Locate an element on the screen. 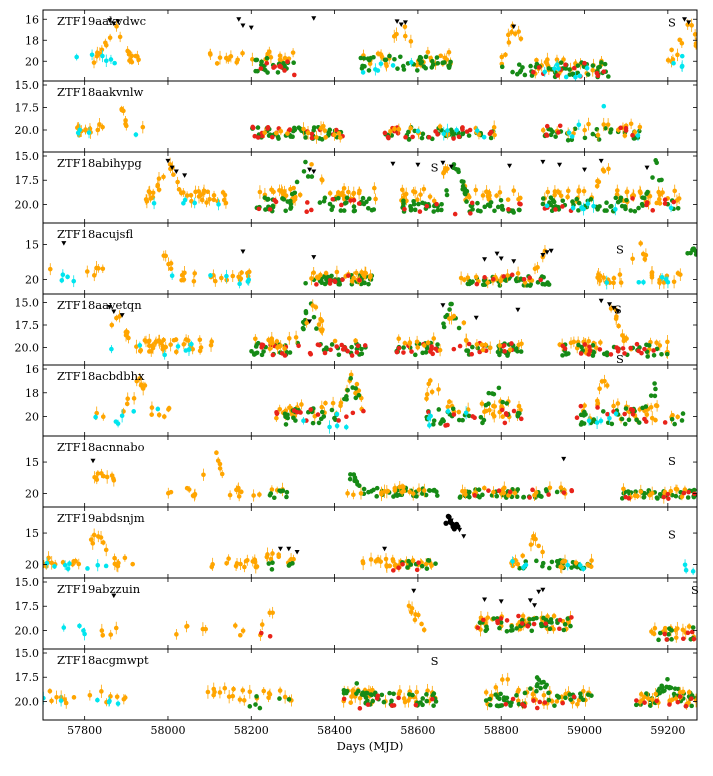 Image resolution: width=713 pixels, height=776 pixels. panel-name: ZTF18aakvnlw is located at coordinates (100, 92).